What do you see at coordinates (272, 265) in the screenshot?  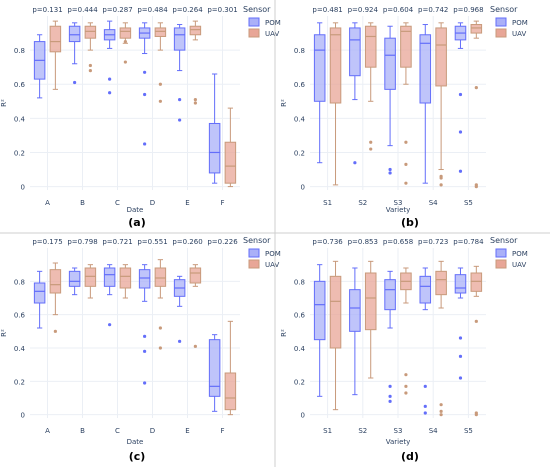 I see `legend-entry-uav: UAV` at bounding box center [272, 265].